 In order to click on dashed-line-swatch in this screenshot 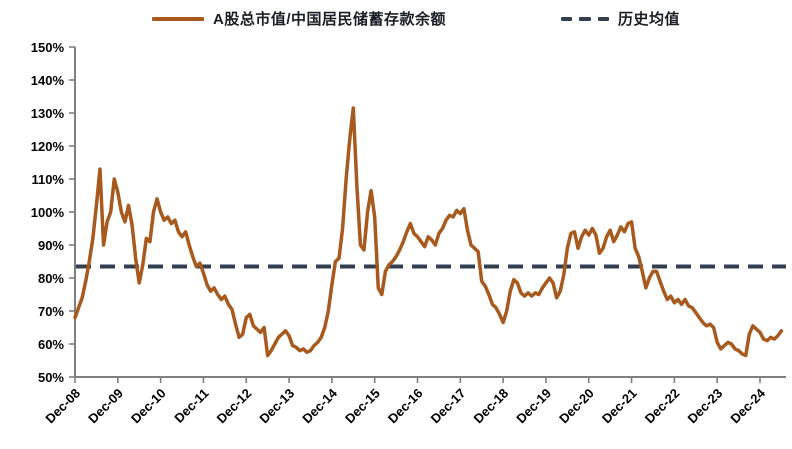, I will do `click(585, 18)`.